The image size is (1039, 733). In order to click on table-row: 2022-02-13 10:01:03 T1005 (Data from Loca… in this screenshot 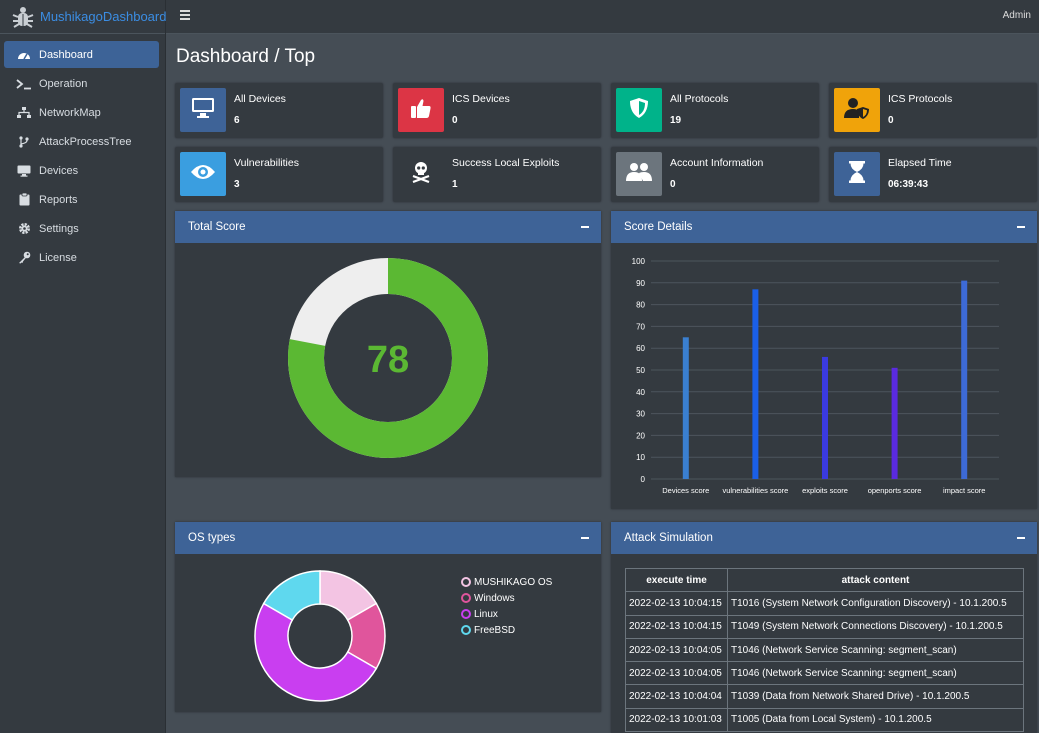, I will do `click(824, 720)`.